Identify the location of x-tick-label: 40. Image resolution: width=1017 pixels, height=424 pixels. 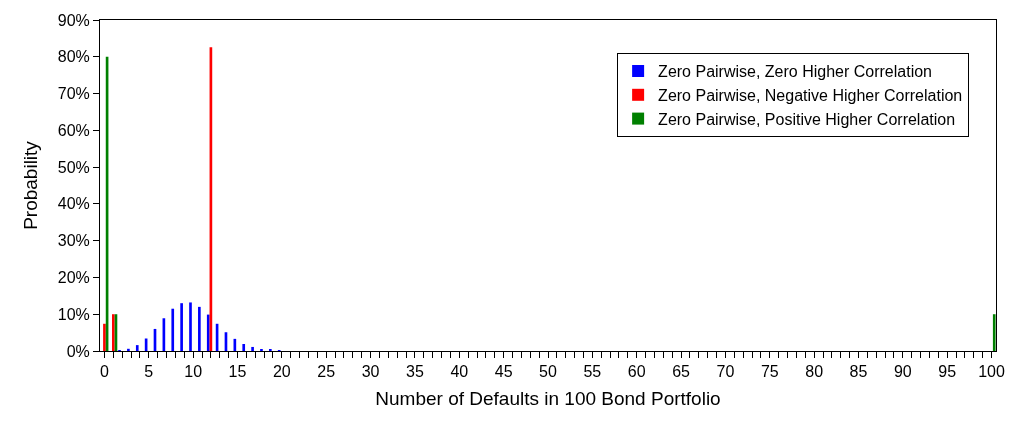
(459, 372).